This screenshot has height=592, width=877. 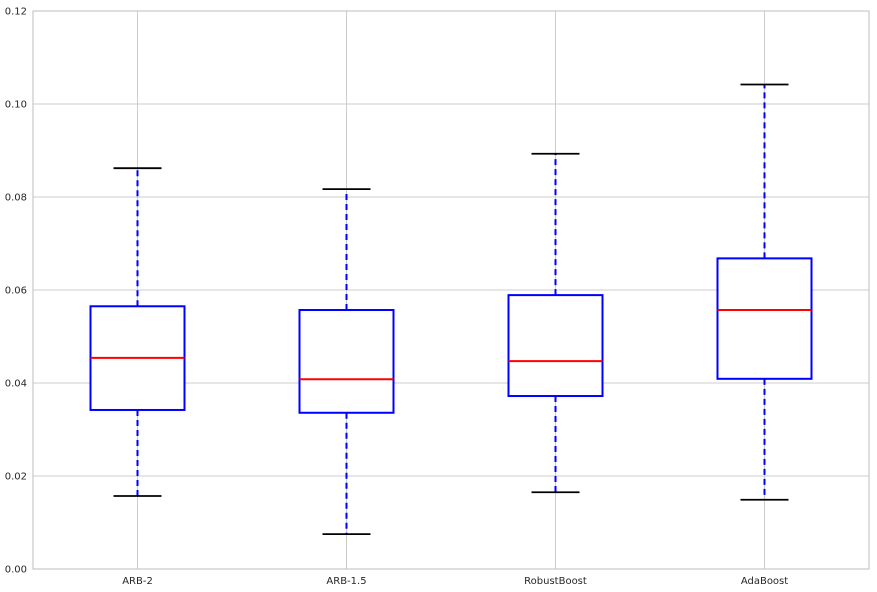 What do you see at coordinates (555, 581) in the screenshot?
I see `x-tick-label: RobustBoost` at bounding box center [555, 581].